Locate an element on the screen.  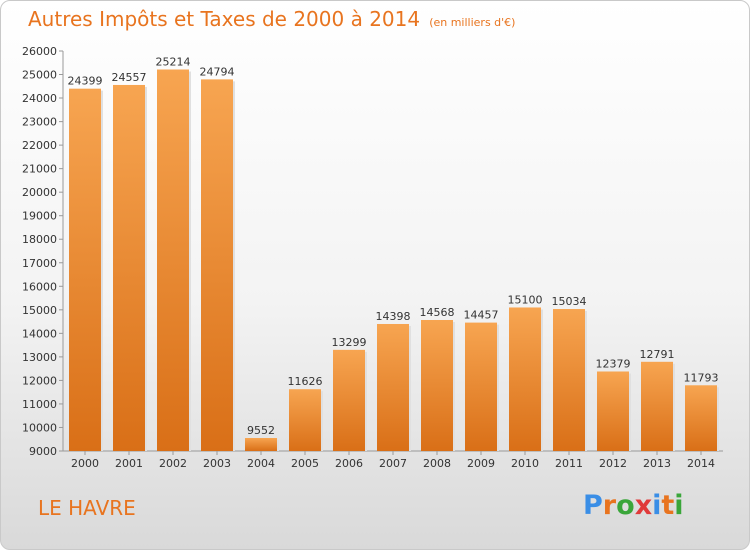
y-tick-label: 9000 is located at coordinates (43, 451).